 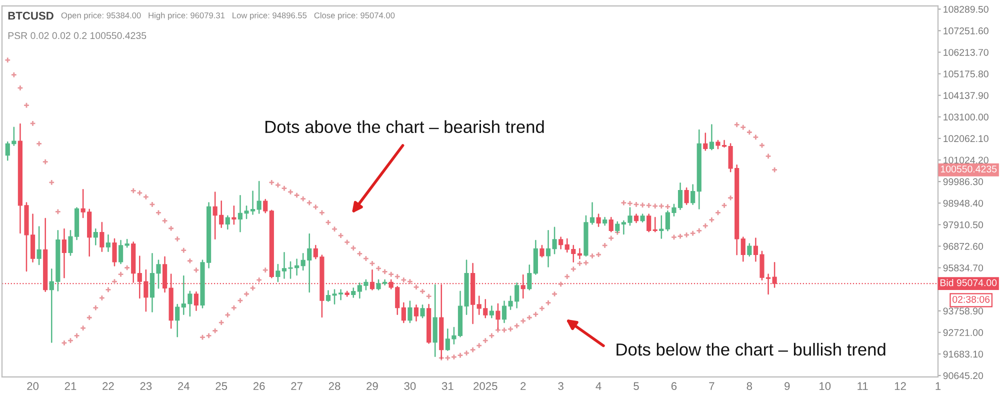 What do you see at coordinates (966, 160) in the screenshot?
I see `y-tick-label: 101024.20` at bounding box center [966, 160].